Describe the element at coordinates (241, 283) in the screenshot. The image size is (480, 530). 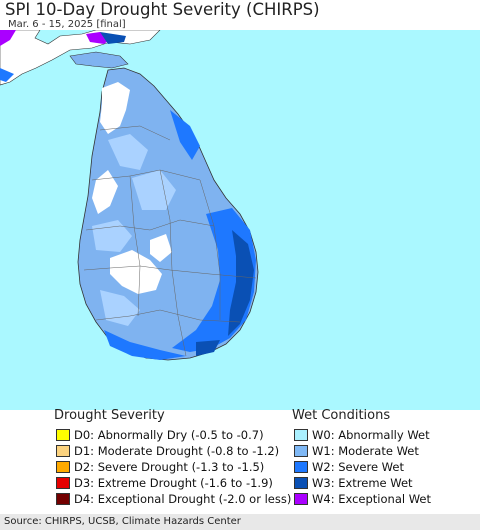
I see `w3-east-coast` at that location.